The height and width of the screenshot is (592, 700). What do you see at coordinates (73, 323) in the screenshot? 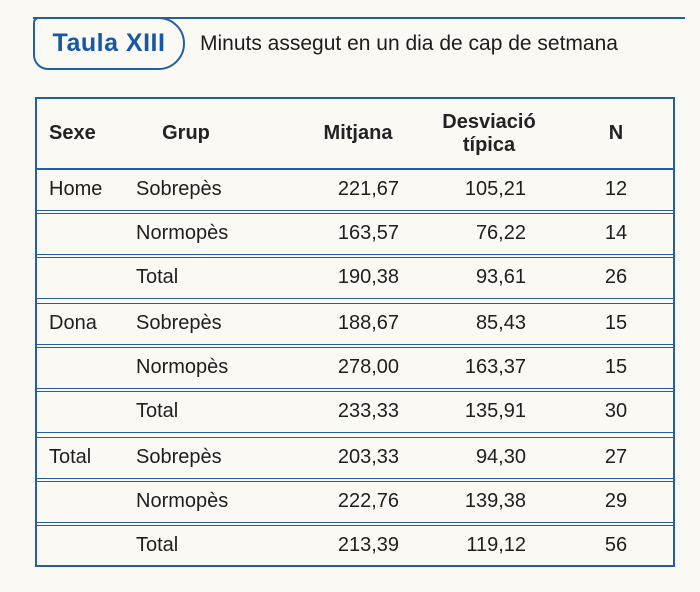
I see `cell-sexe: Dona` at bounding box center [73, 323].